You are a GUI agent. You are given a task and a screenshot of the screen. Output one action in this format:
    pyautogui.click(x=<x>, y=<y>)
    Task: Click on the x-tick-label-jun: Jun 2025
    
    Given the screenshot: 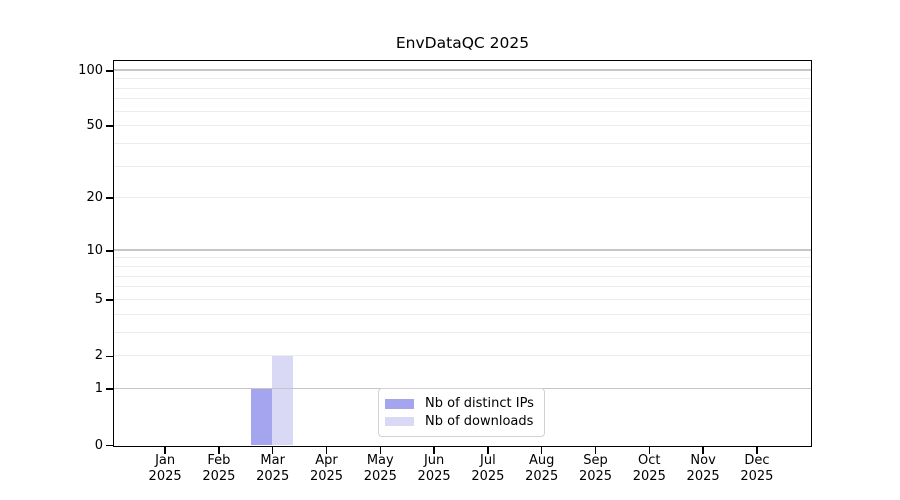 What is the action you would take?
    pyautogui.click(x=434, y=468)
    